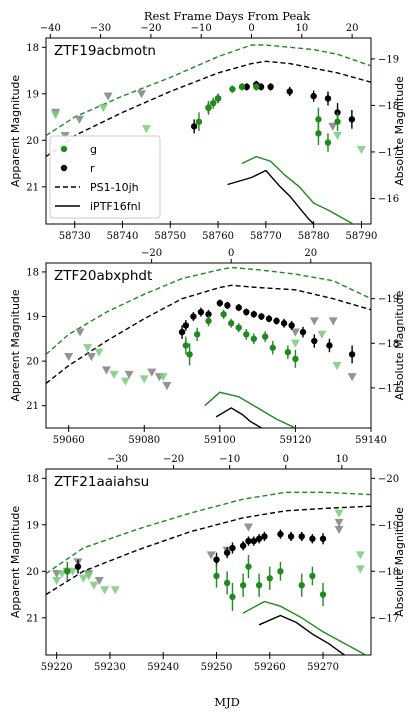  I want to click on top-axis-label: Rest Frame Days From Peak, so click(227, 16).